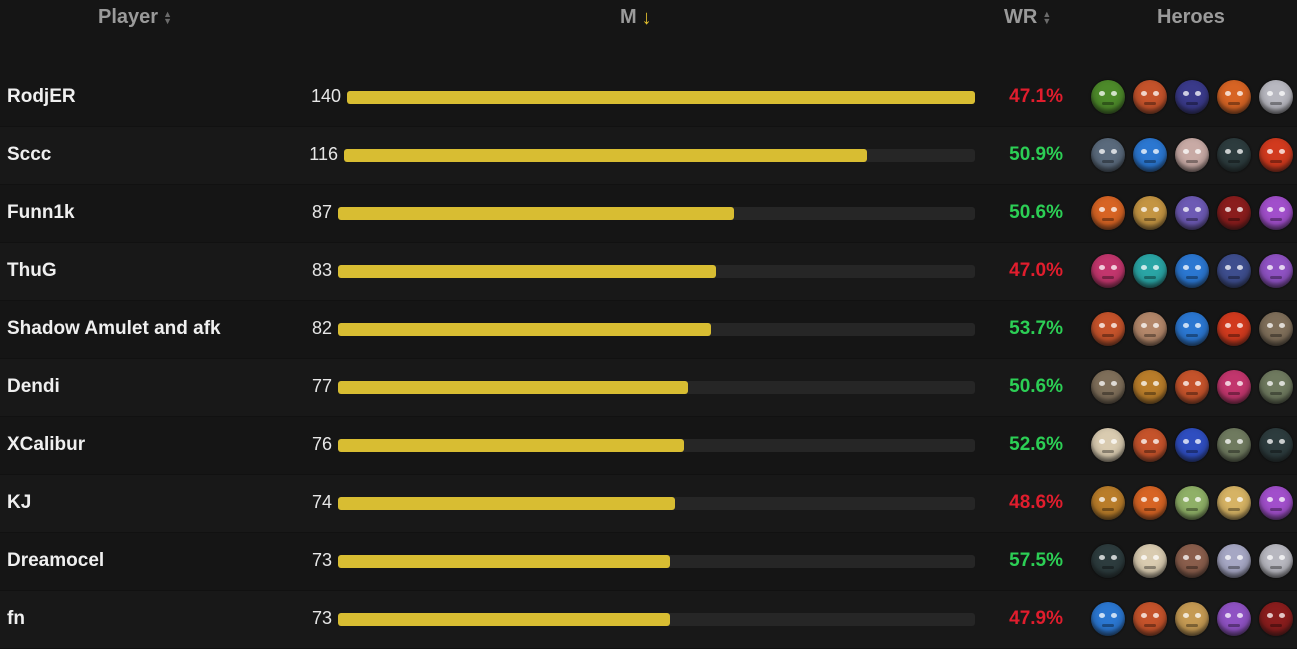 Image resolution: width=1297 pixels, height=649 pixels. What do you see at coordinates (325, 96) in the screenshot?
I see `matches-count: 140` at bounding box center [325, 96].